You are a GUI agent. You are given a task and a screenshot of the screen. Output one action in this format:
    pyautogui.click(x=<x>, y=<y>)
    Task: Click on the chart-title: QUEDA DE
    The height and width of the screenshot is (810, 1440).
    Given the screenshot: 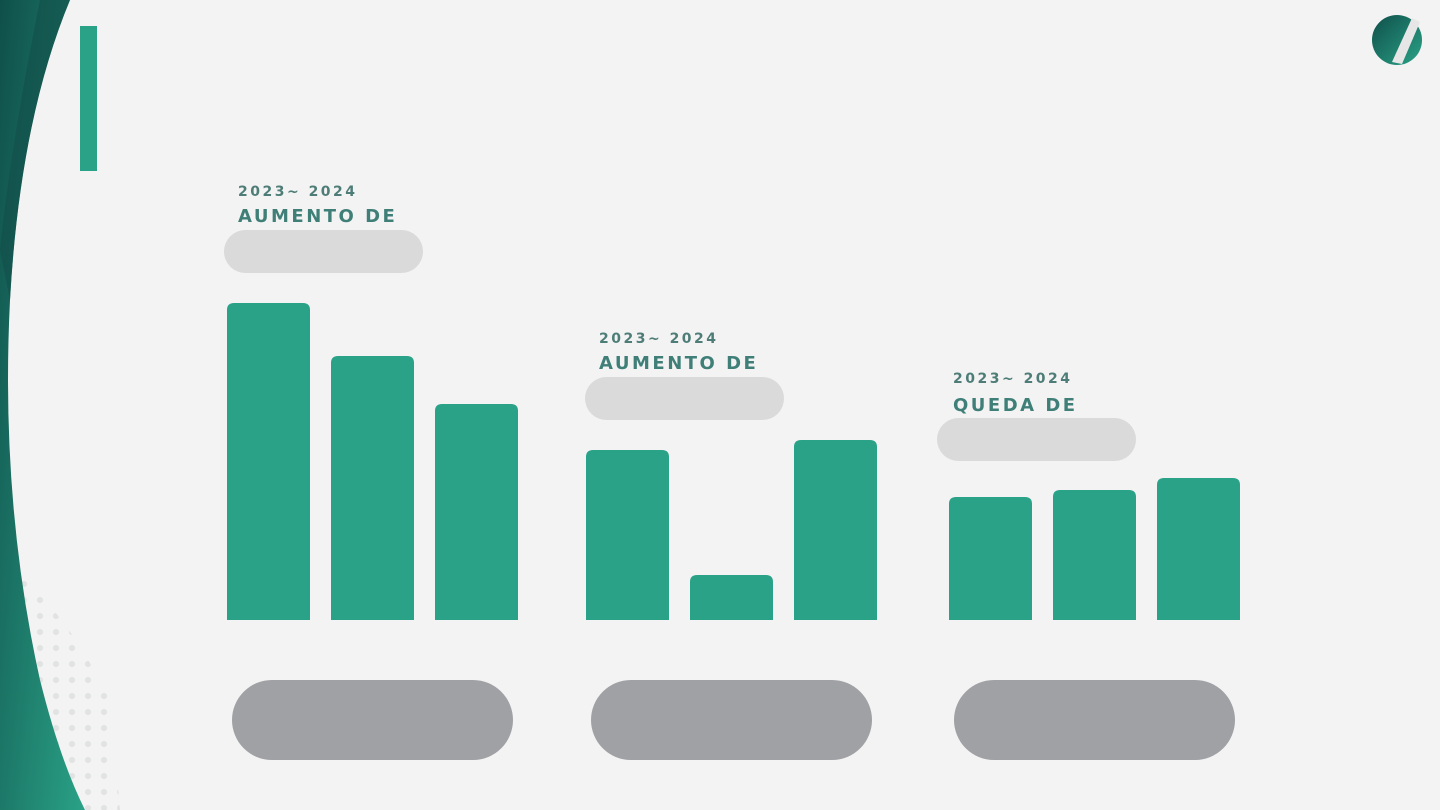 What is the action you would take?
    pyautogui.click(x=1015, y=405)
    